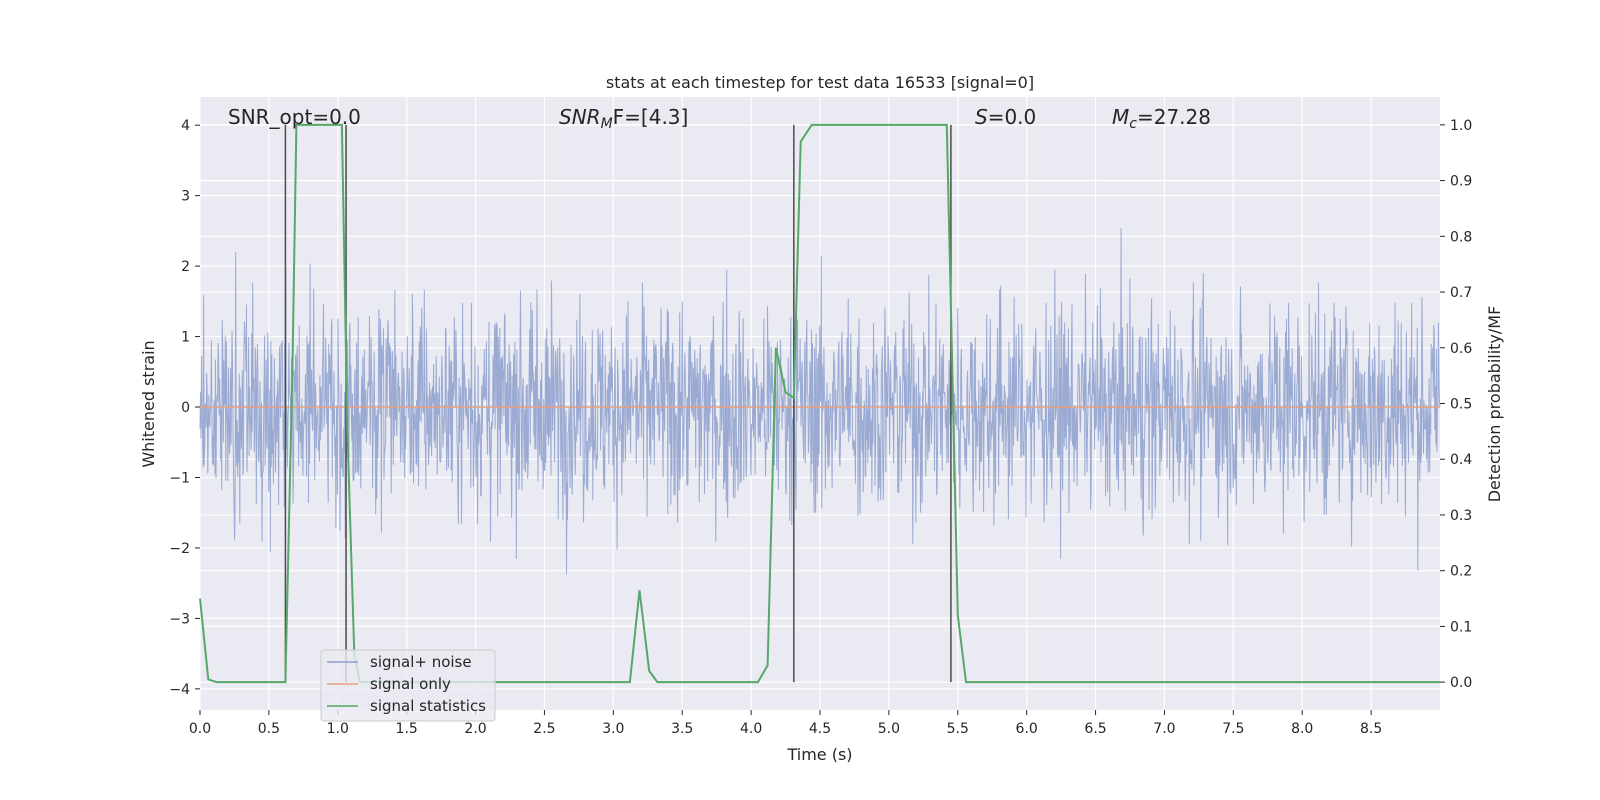 The height and width of the screenshot is (800, 1600). I want to click on x-tick-label: 4.5, so click(820, 729).